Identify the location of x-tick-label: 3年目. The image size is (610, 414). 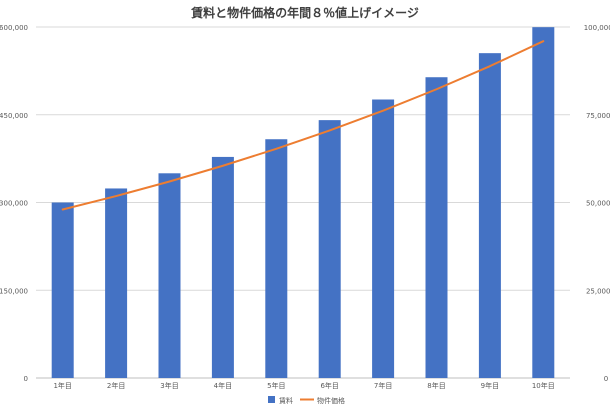
(169, 385).